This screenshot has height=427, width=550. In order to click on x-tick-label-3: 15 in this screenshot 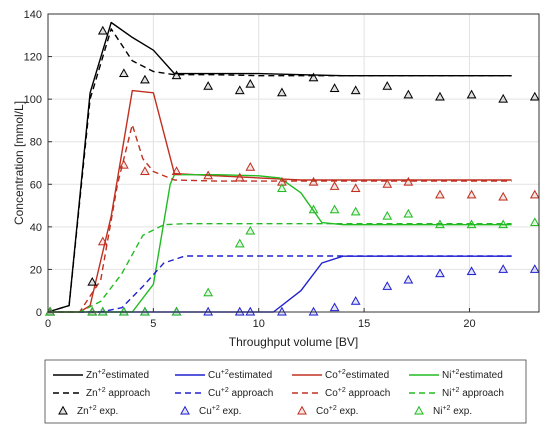, I will do `click(364, 324)`.